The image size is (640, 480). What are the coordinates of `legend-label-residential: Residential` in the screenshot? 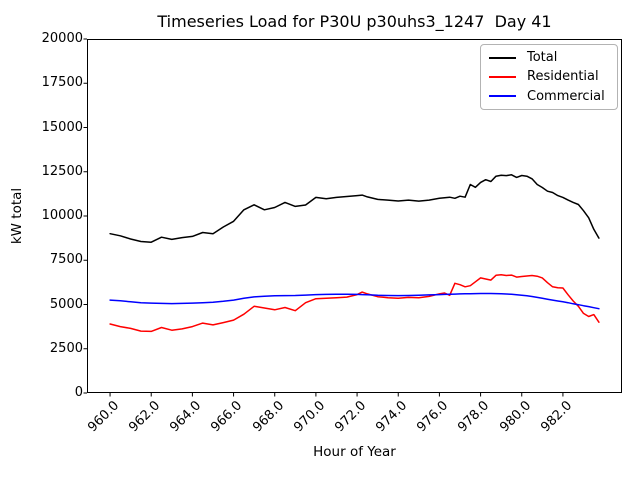 It's located at (563, 77).